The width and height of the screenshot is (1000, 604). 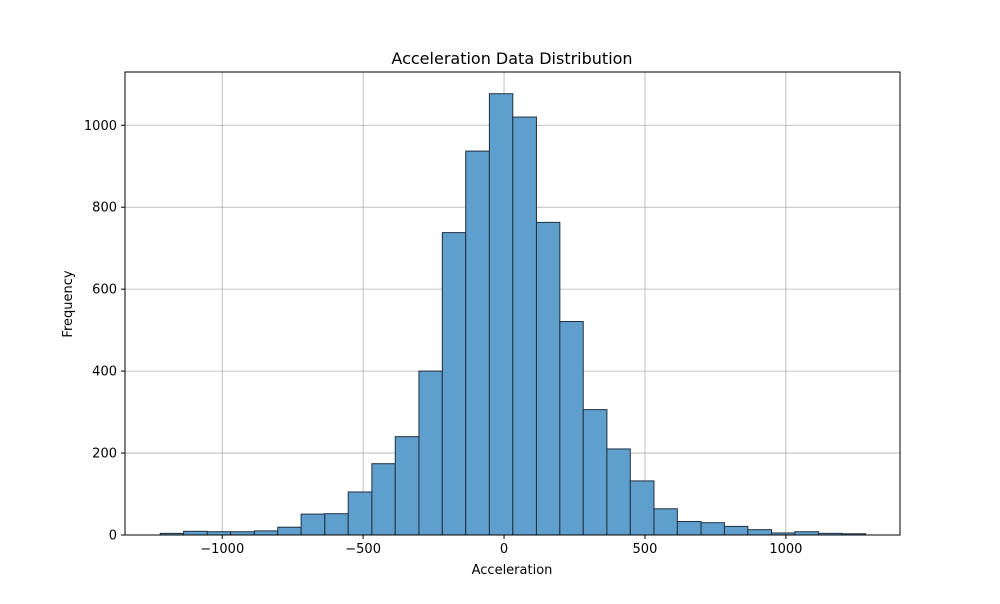 What do you see at coordinates (113, 536) in the screenshot?
I see `y-tick-label: 0` at bounding box center [113, 536].